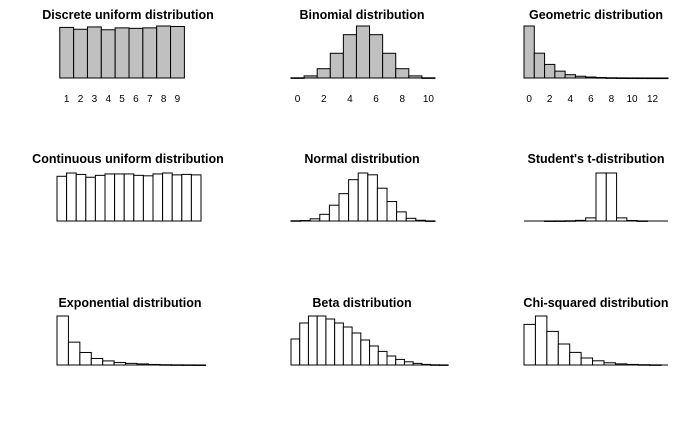  I want to click on chart-panel: Normal distribution, so click(363, 187).